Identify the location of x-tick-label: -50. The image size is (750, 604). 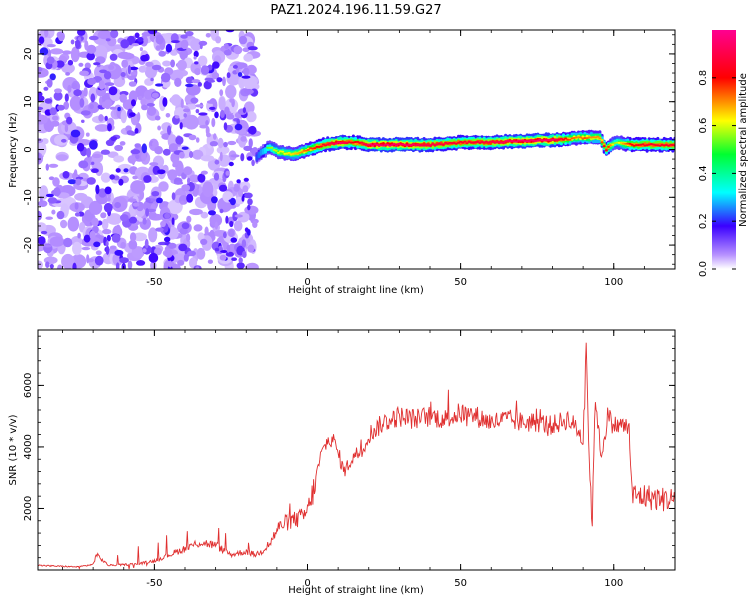
(154, 583).